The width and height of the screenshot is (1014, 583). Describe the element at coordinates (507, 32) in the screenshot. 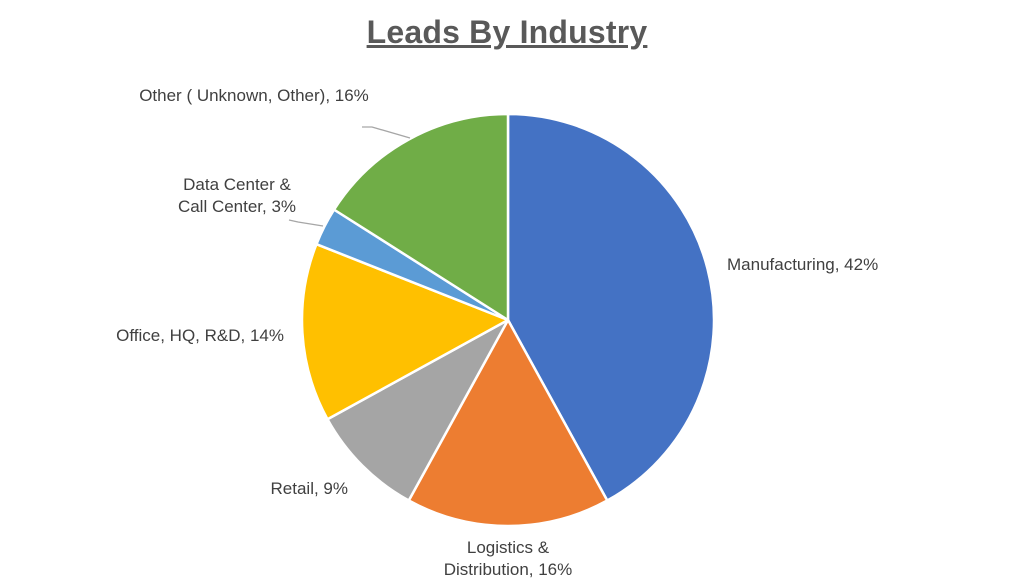

I see `chart-title: Leads By Industry` at that location.